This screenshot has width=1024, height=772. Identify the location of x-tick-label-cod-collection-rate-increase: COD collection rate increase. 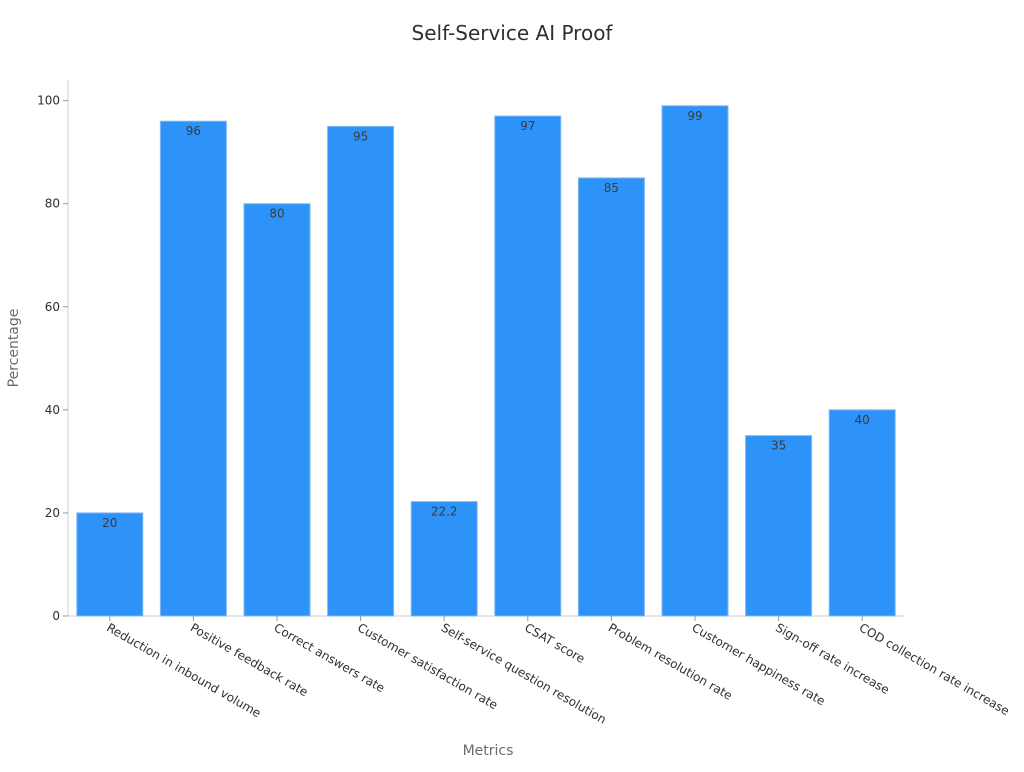
(934, 669).